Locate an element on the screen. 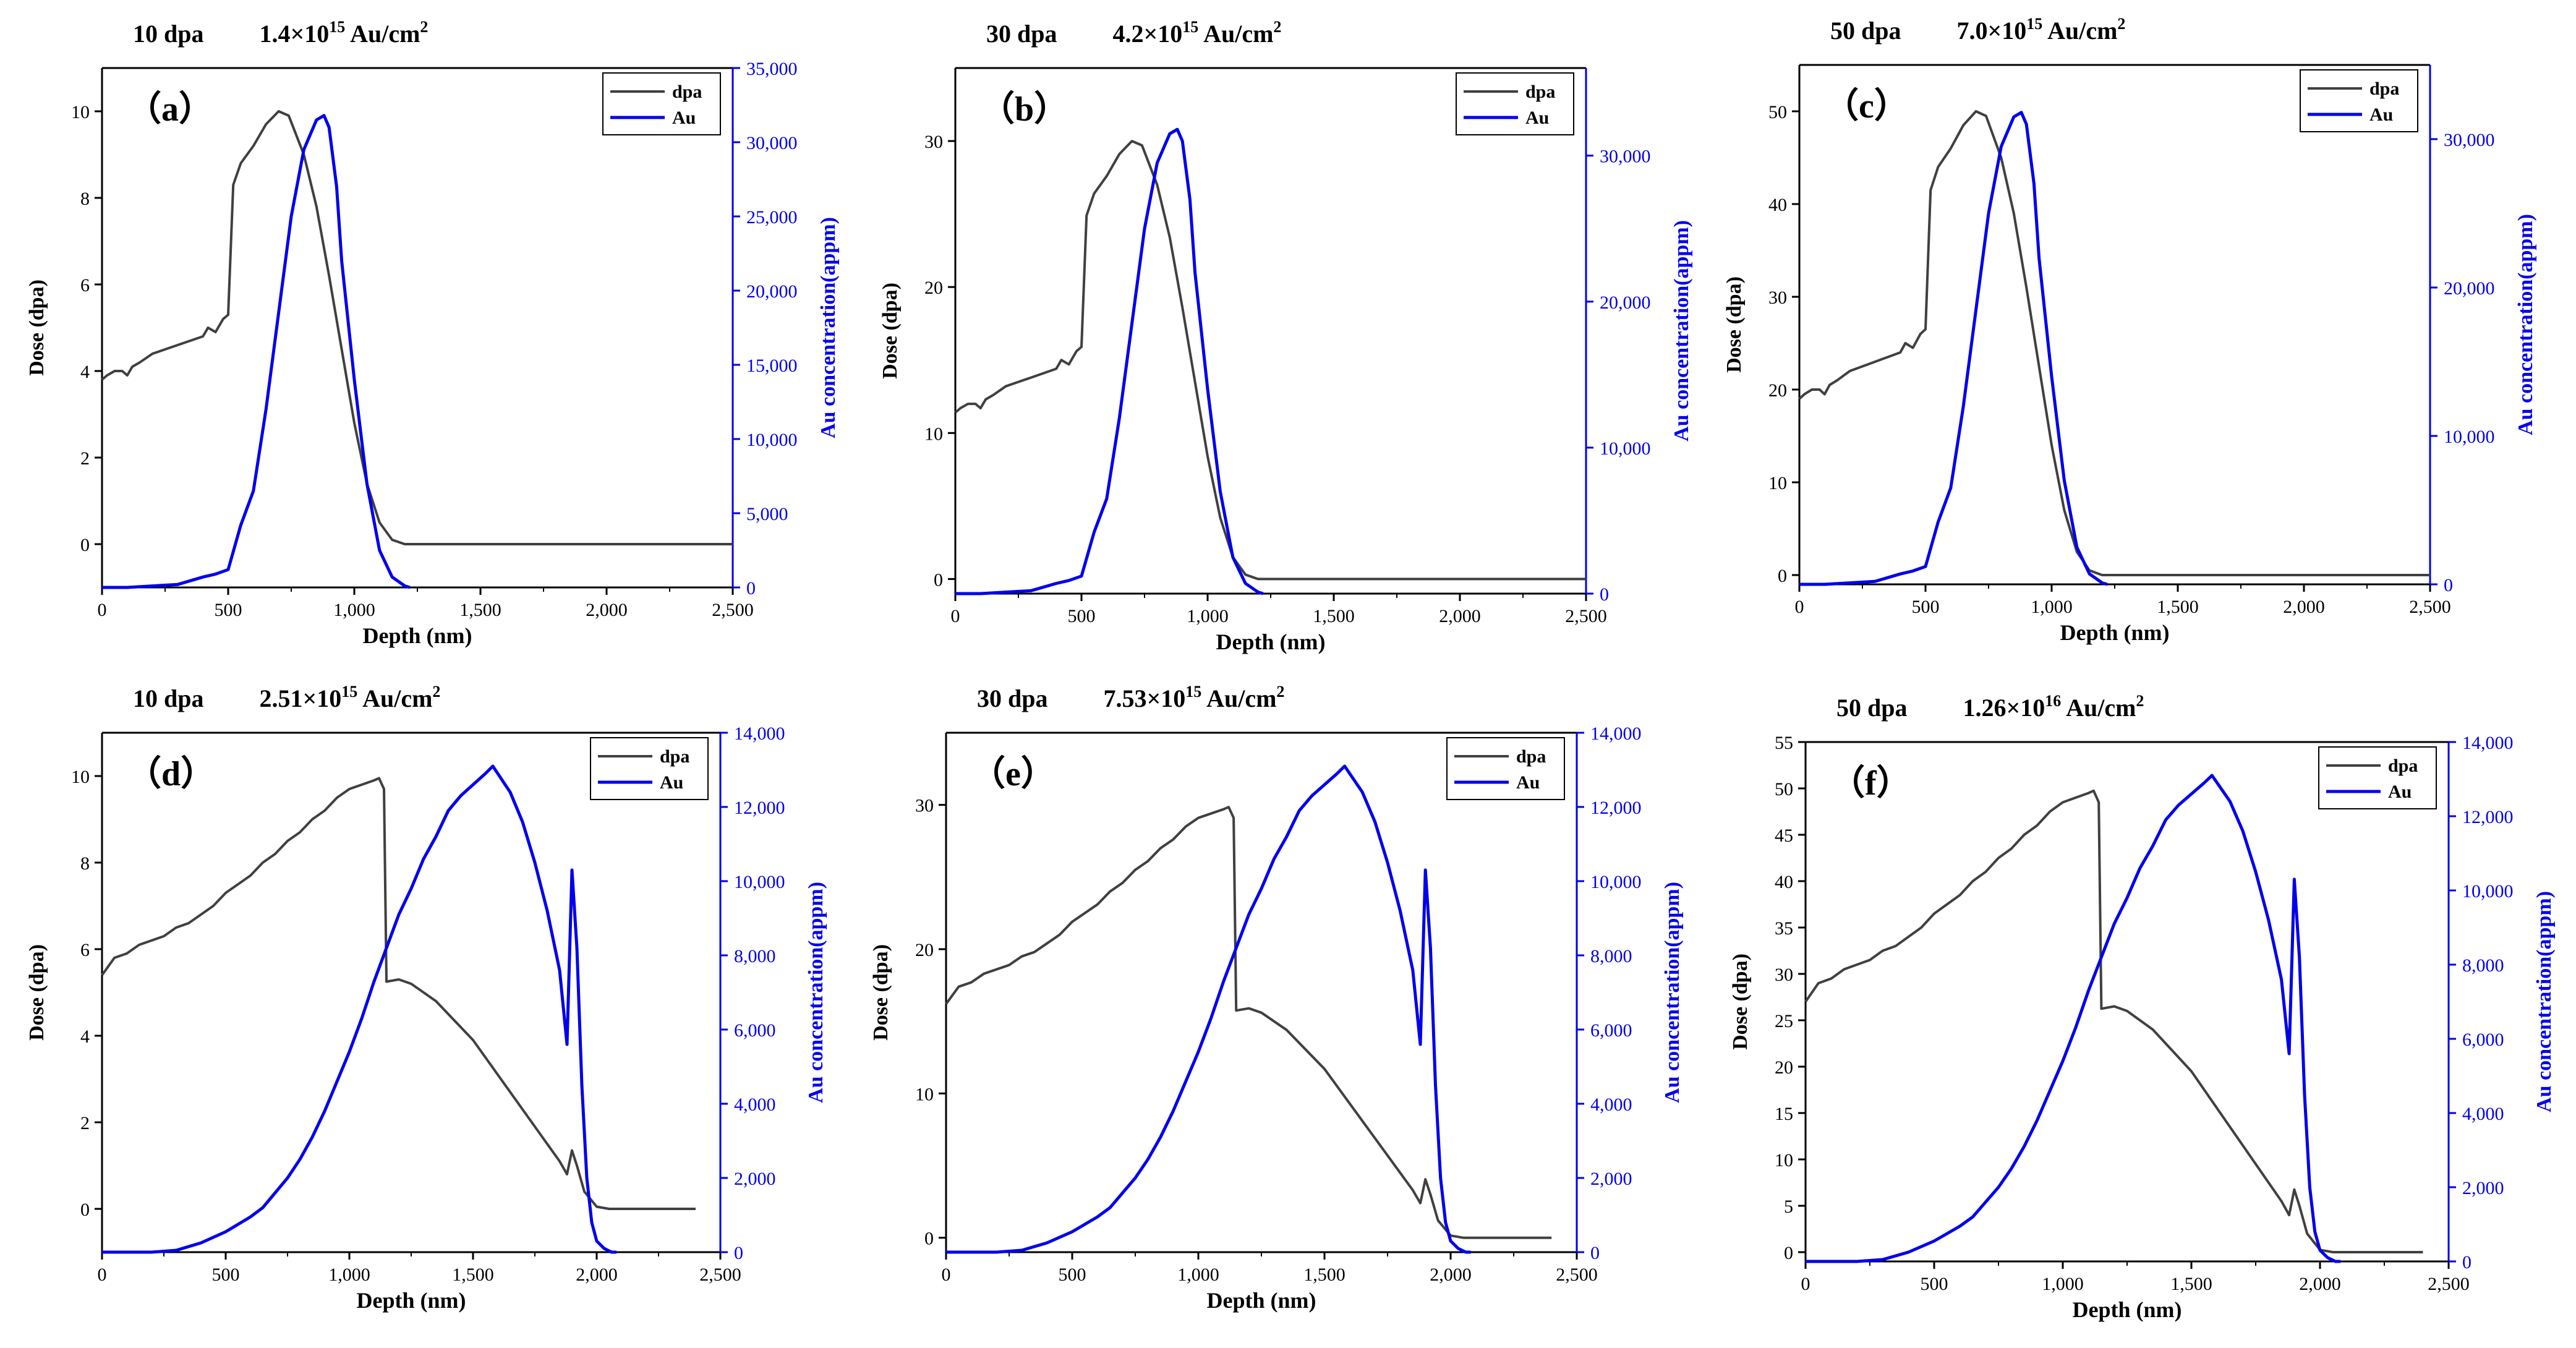 The width and height of the screenshot is (2576, 1348). y2-tick-label: 5,000 is located at coordinates (767, 514).